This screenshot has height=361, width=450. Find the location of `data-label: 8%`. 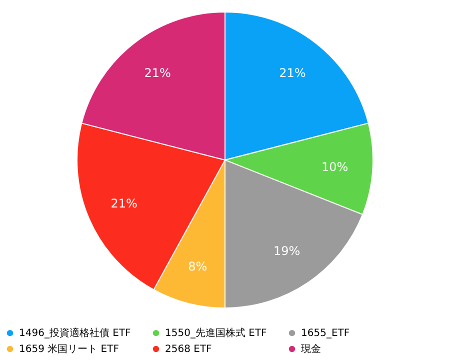

data-label: 8% is located at coordinates (198, 267).